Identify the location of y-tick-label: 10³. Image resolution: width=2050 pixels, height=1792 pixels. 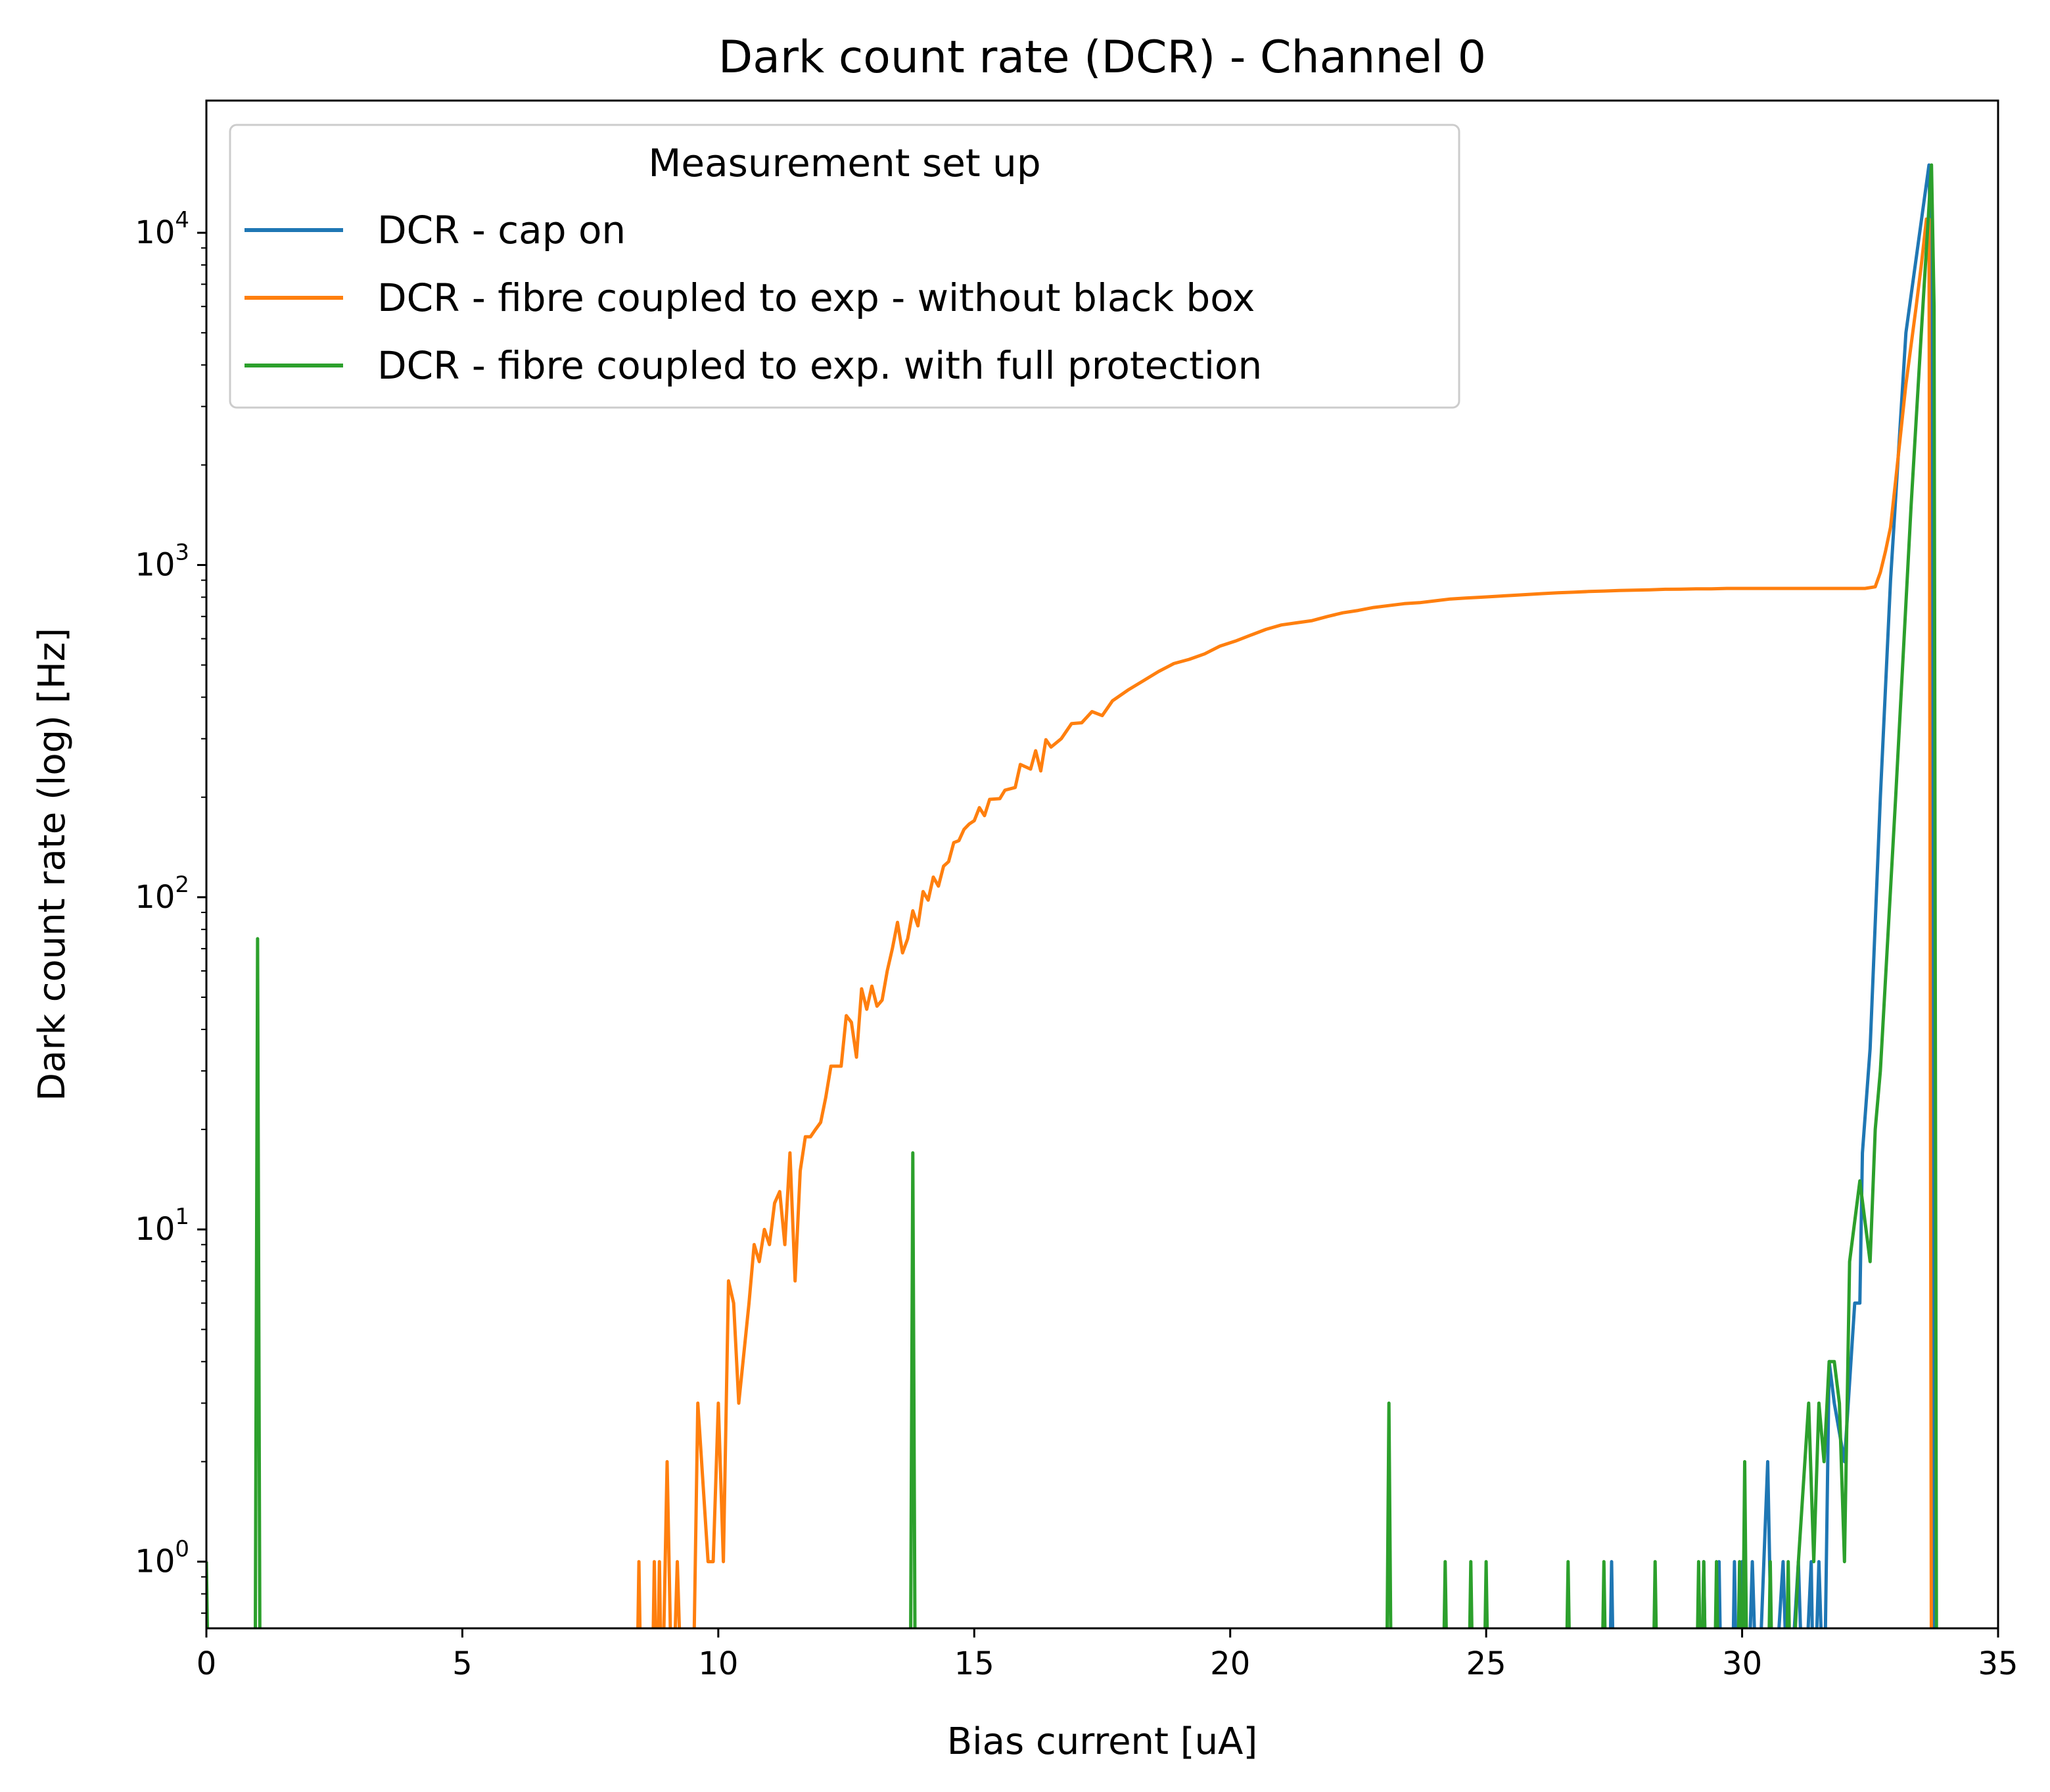
(162, 561).